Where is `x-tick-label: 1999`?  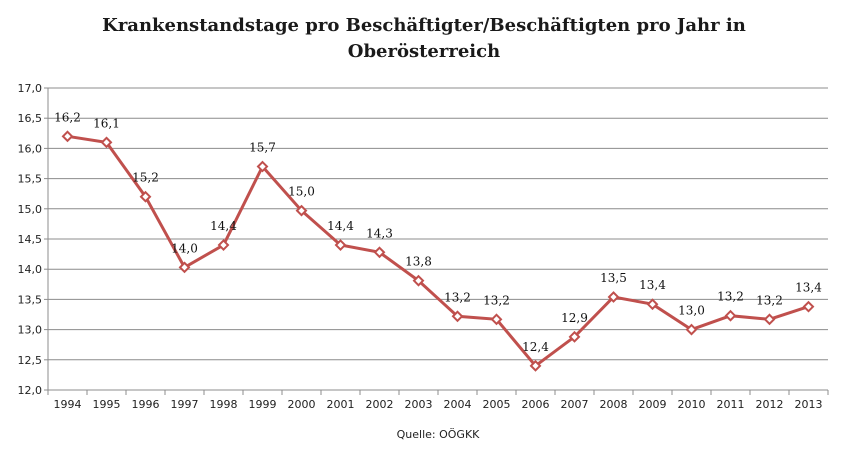 x-tick-label: 1999 is located at coordinates (263, 404).